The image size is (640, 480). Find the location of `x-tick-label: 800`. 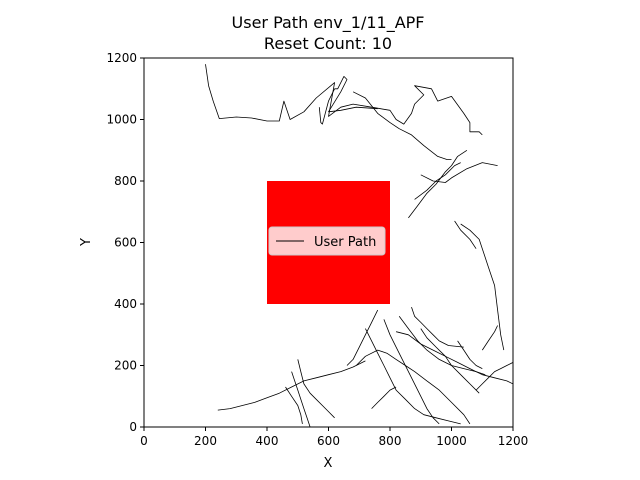

x-tick-label: 800 is located at coordinates (390, 441).